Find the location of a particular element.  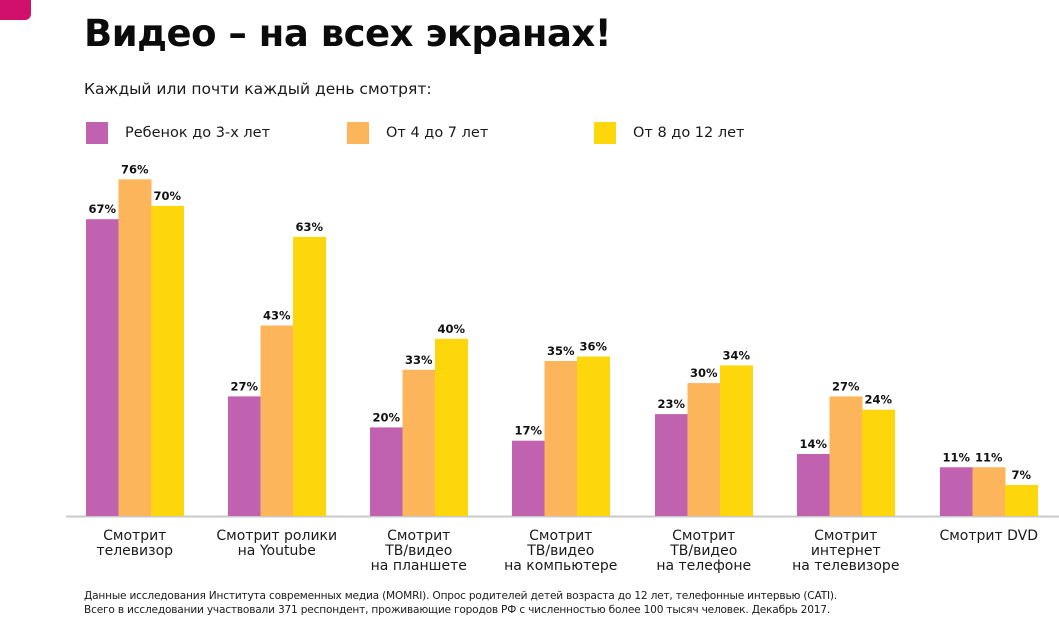

bar-group: 67% 76% 70% Смотрит телевизор is located at coordinates (135, 360).